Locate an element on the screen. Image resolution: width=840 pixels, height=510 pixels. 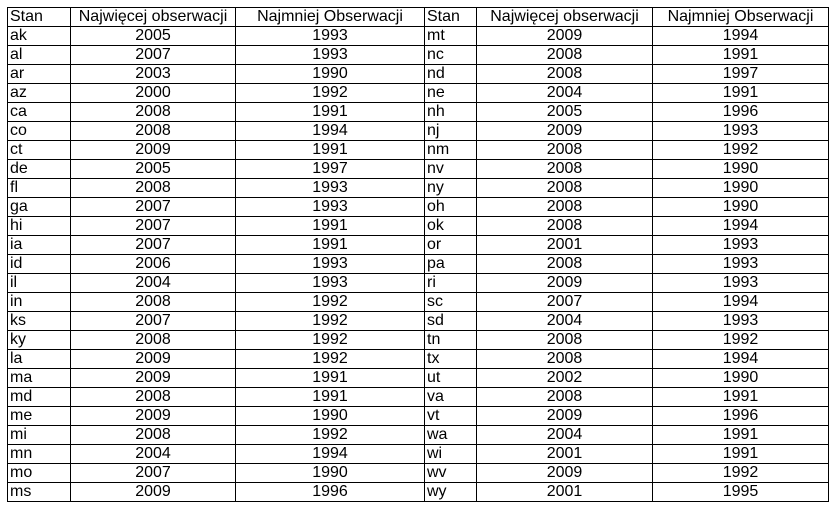
state-cell: ma is located at coordinates (39, 378).